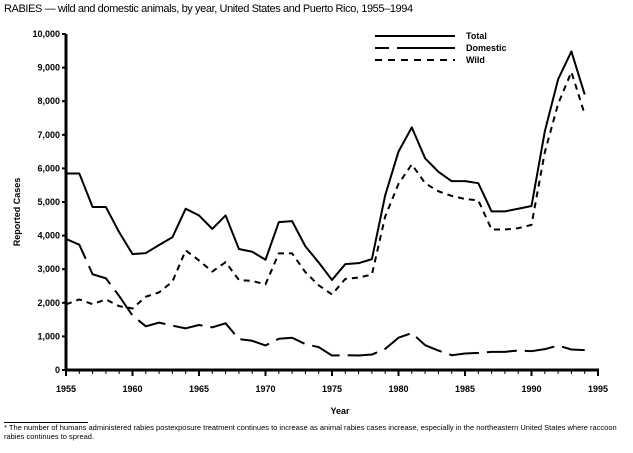  Describe the element at coordinates (531, 389) in the screenshot. I see `x-tick-label: 1990` at that location.